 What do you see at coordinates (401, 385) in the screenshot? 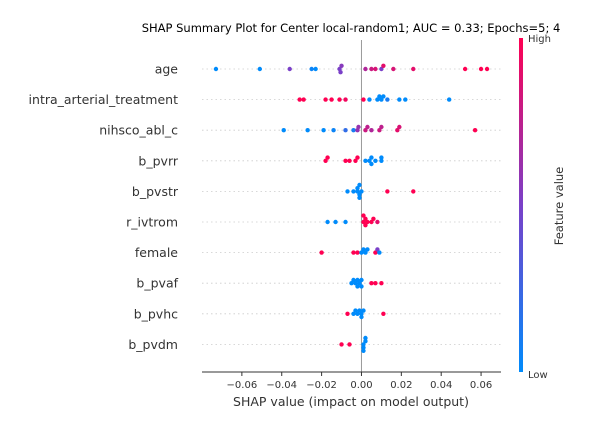
I see `x-tick-label: 0.02` at bounding box center [401, 385].